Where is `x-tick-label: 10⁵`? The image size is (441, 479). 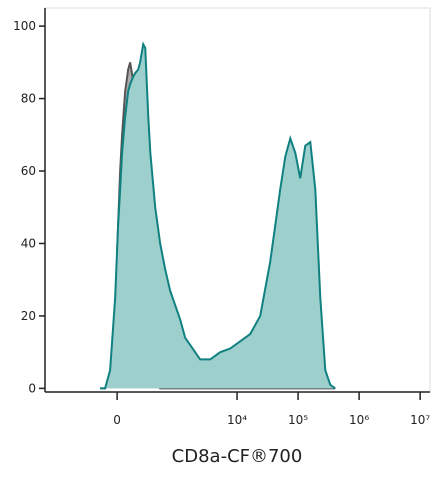
x-tick-label: 10⁵ is located at coordinates (298, 420).